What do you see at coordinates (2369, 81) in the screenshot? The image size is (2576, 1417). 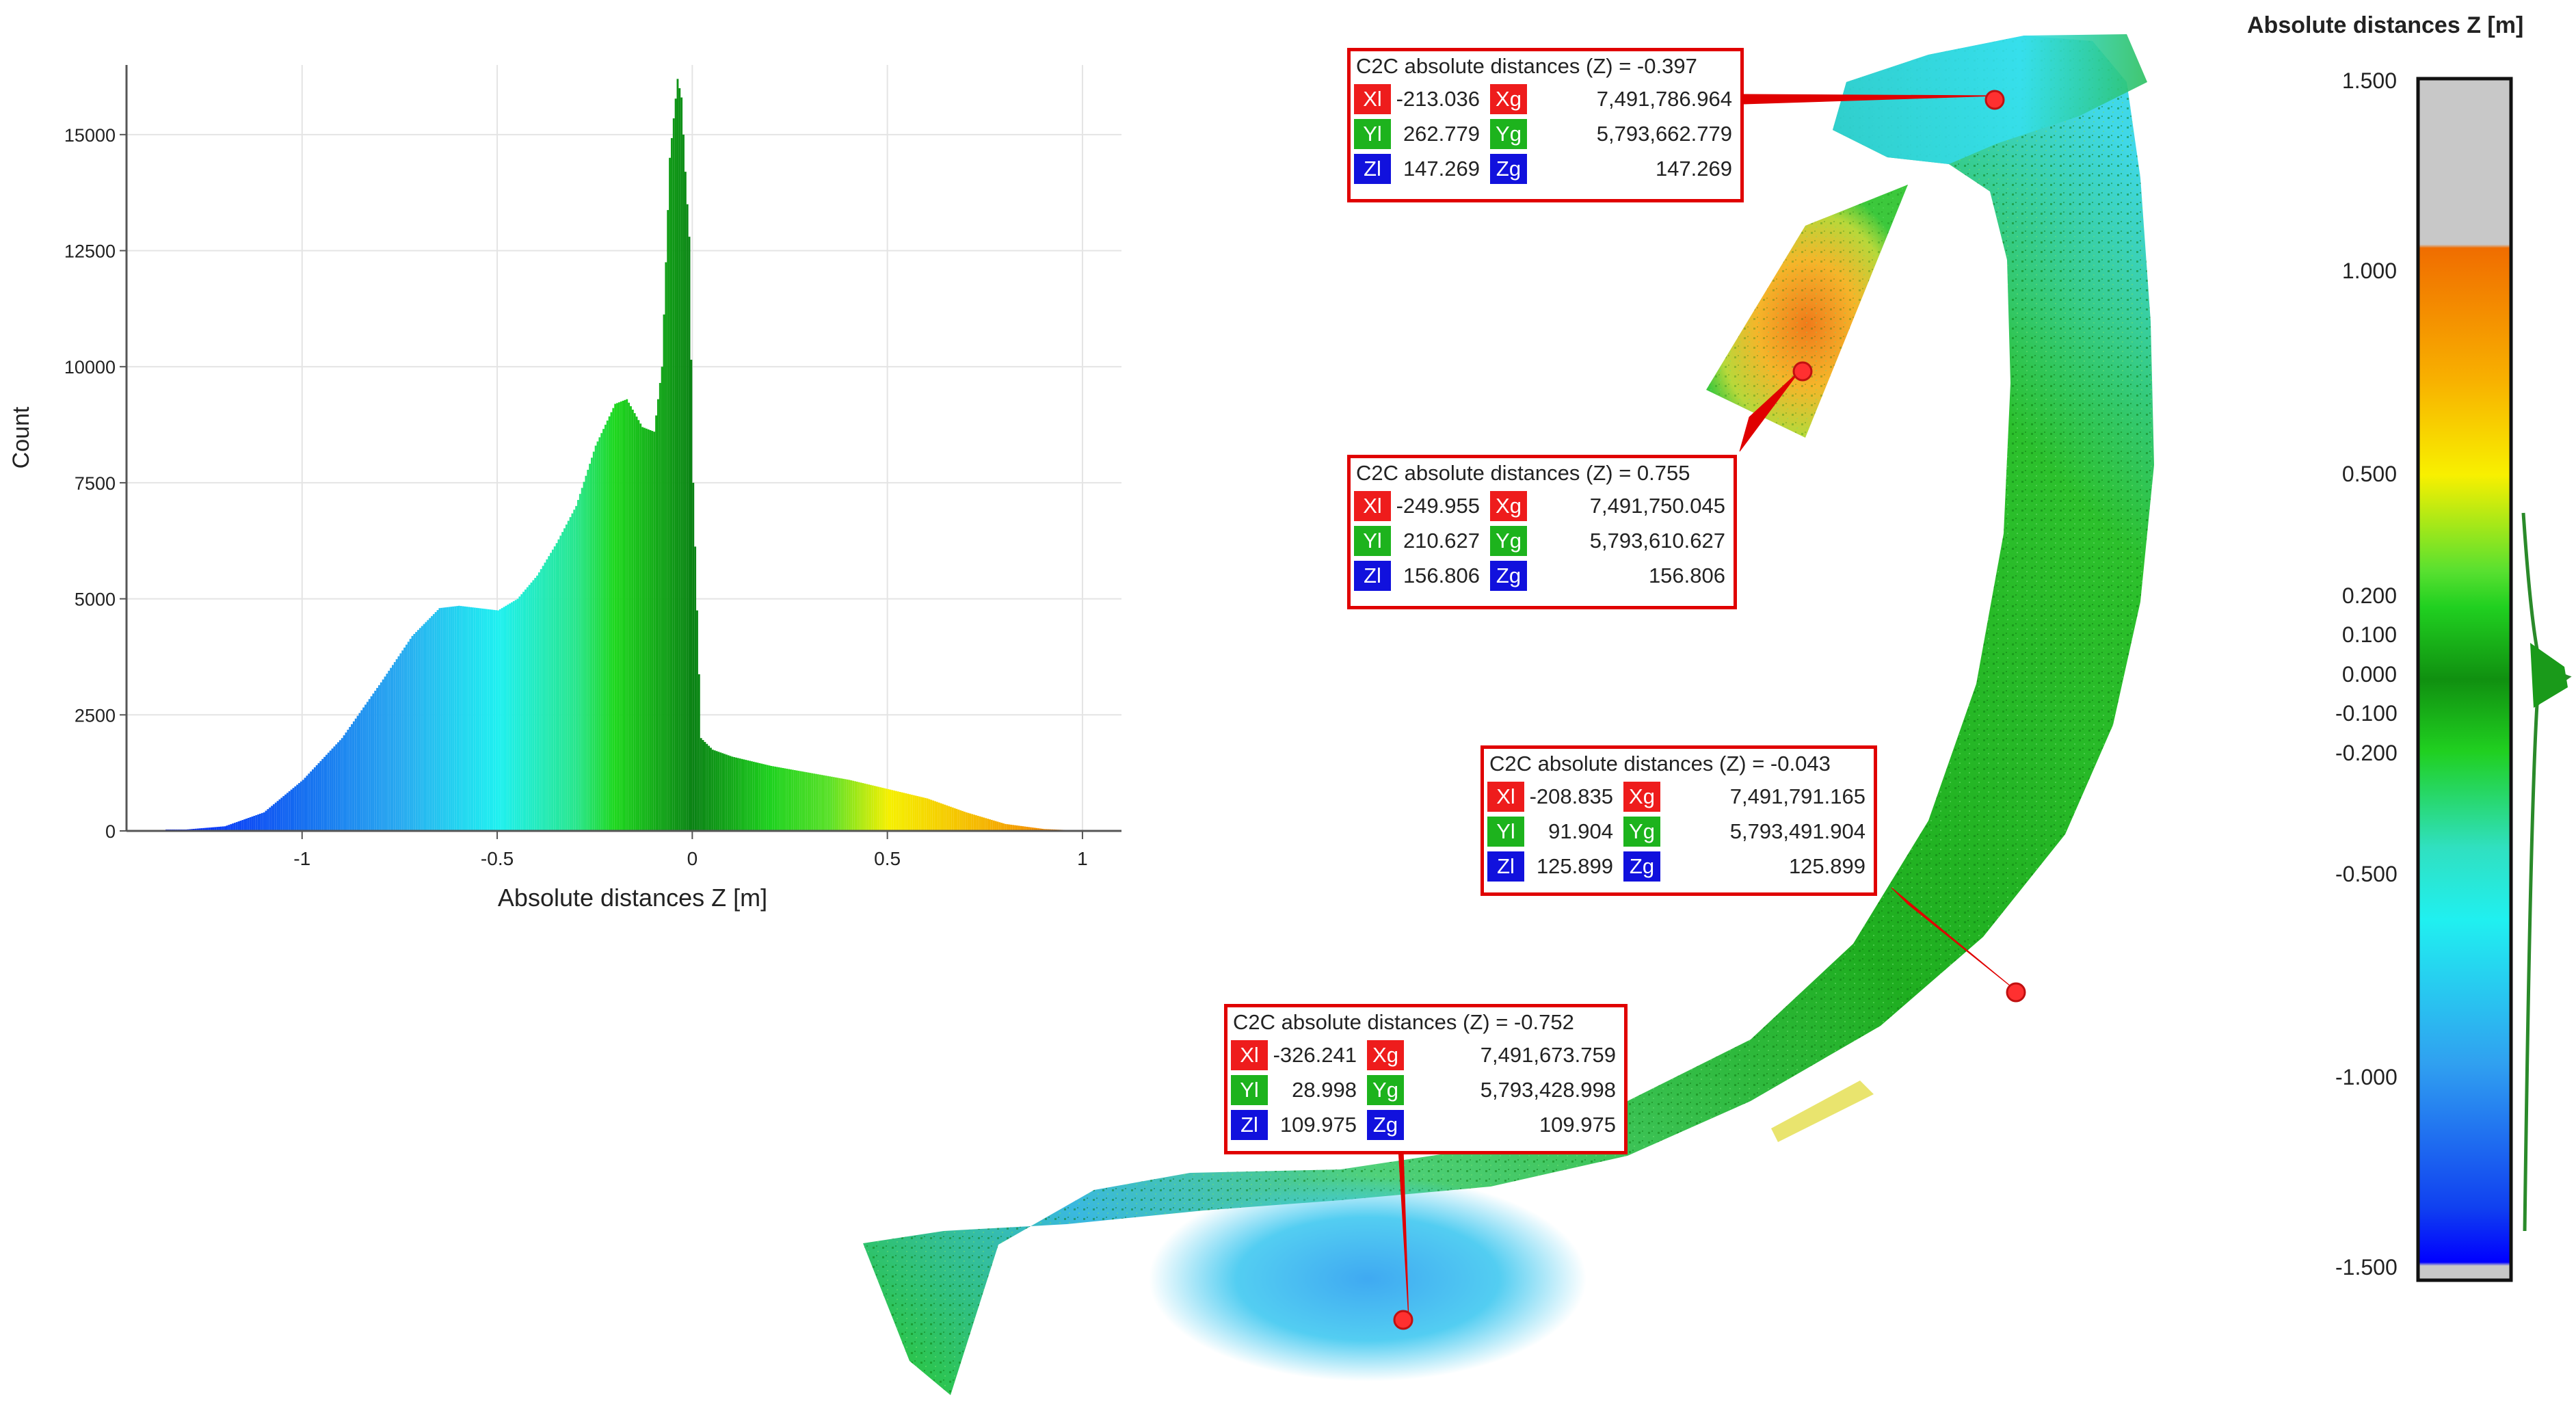 I see `scale-tick-label: 1.500` at bounding box center [2369, 81].